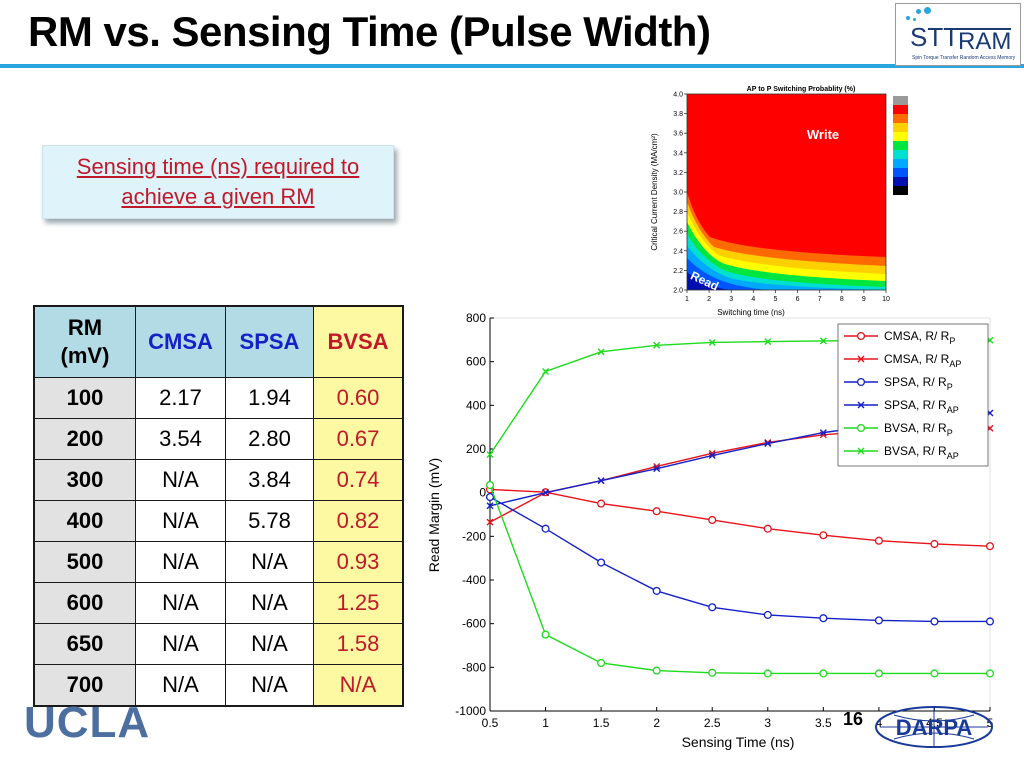 This screenshot has height=768, width=1024. What do you see at coordinates (434, 515) in the screenshot?
I see `y-axis-label: Read Margin (mV)` at bounding box center [434, 515].